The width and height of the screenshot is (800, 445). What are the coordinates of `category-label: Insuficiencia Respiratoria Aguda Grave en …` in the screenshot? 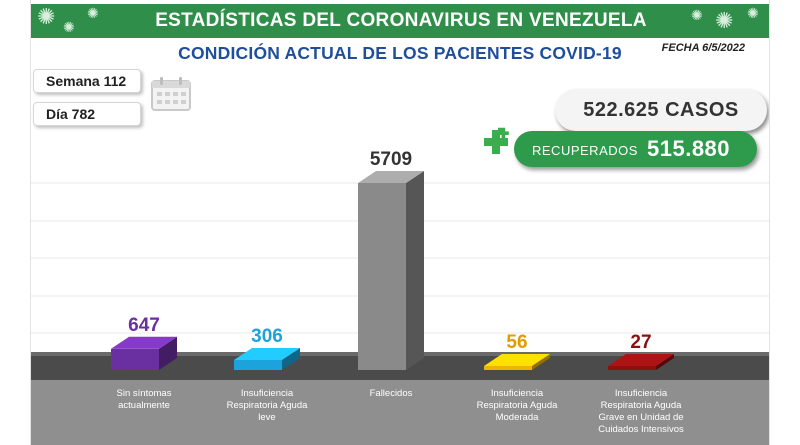 It's located at (641, 412).